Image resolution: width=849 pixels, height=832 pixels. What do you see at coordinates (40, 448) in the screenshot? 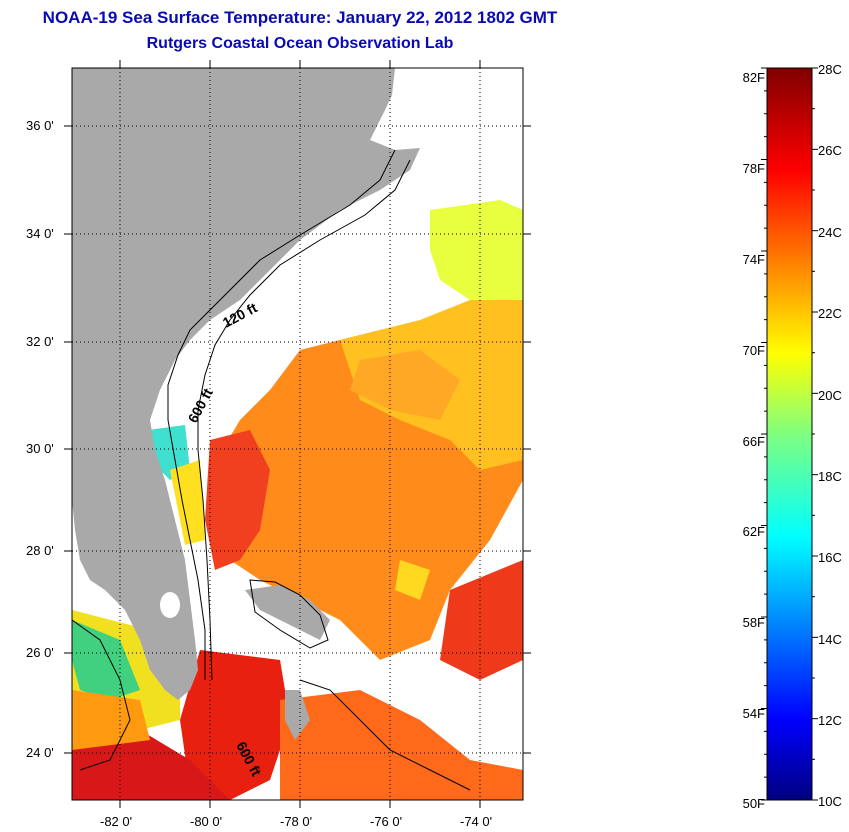
I see `lat-label: 30 0'` at bounding box center [40, 448].